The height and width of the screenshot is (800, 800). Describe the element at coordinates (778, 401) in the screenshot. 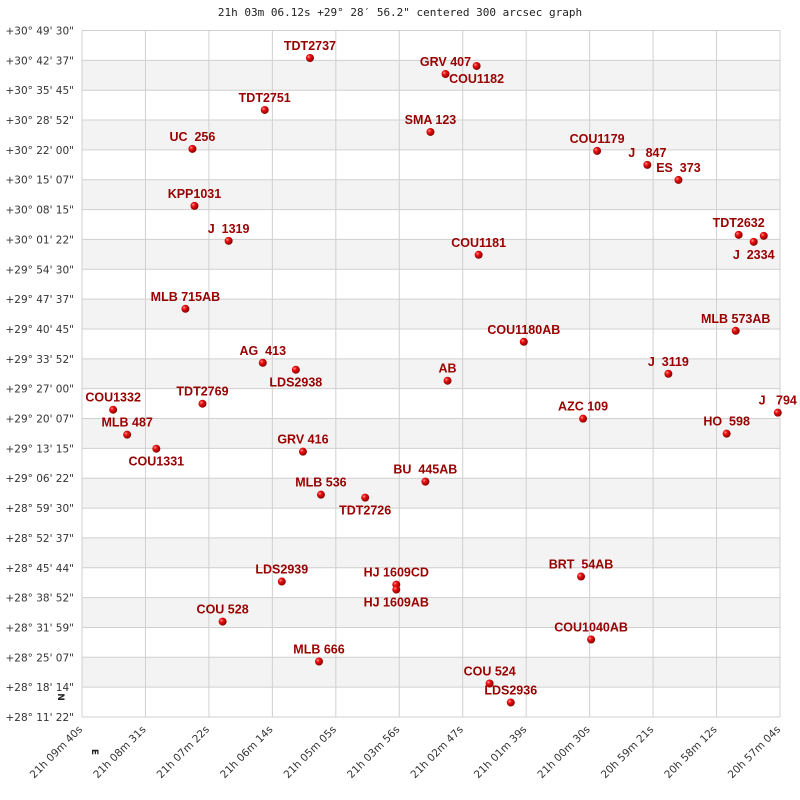

I see `star-label: J 794` at that location.